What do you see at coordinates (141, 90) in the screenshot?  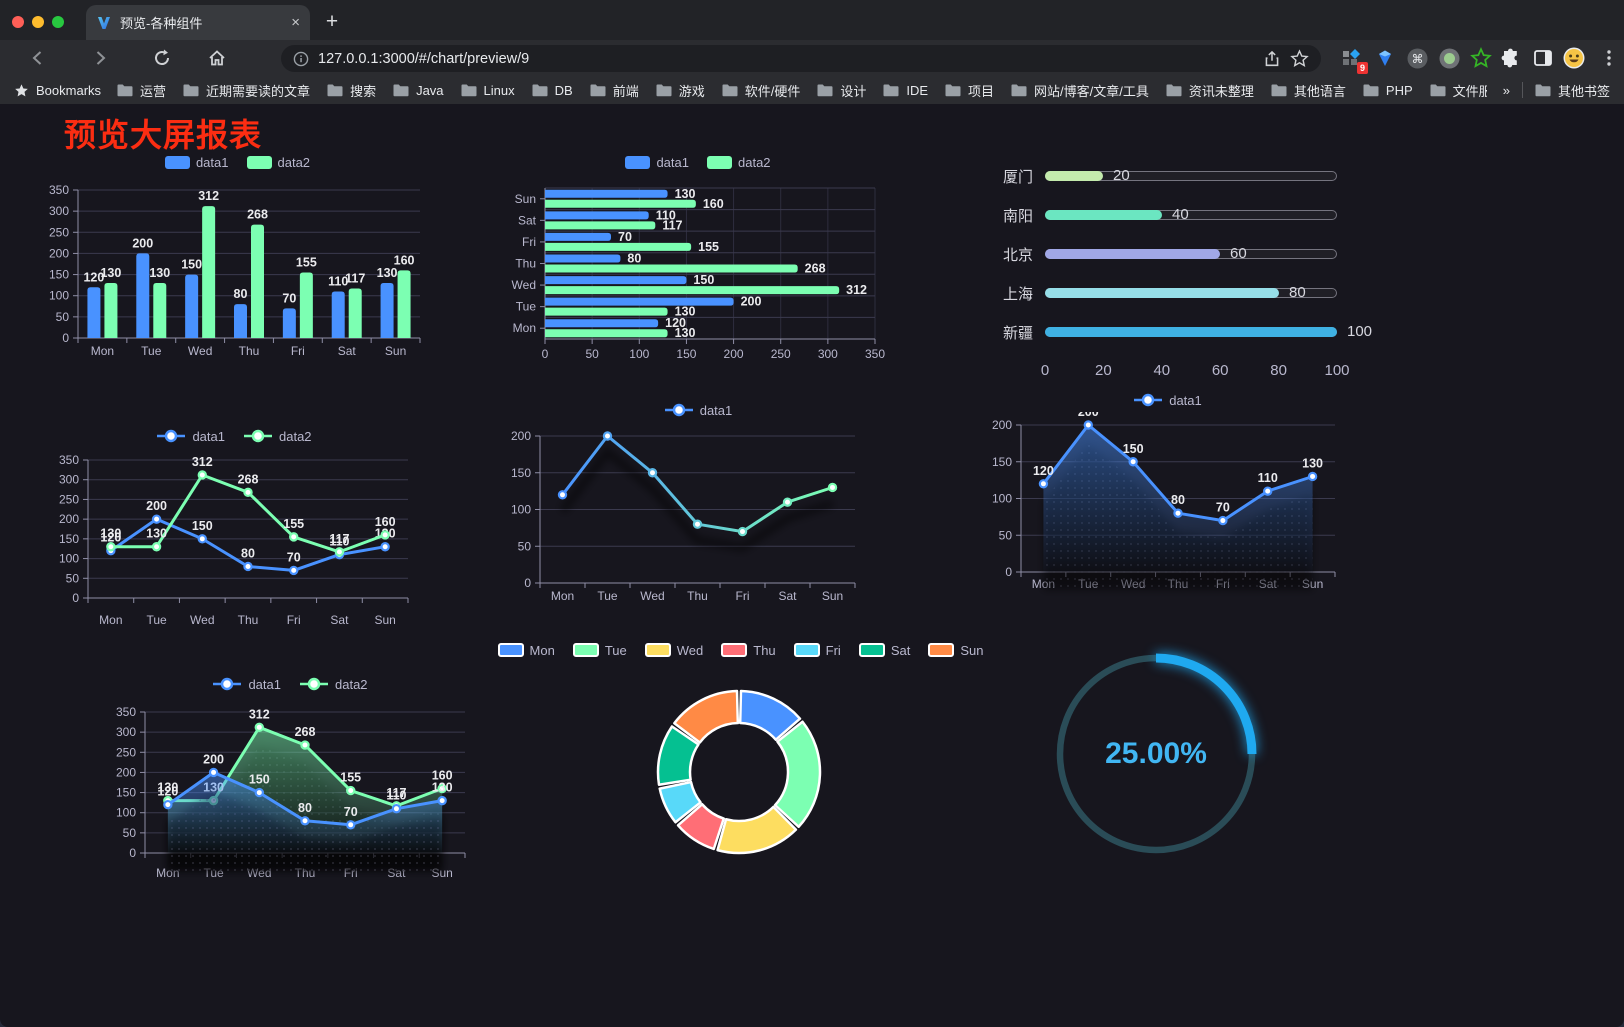 I see `bookmark-folder: 运营` at bounding box center [141, 90].